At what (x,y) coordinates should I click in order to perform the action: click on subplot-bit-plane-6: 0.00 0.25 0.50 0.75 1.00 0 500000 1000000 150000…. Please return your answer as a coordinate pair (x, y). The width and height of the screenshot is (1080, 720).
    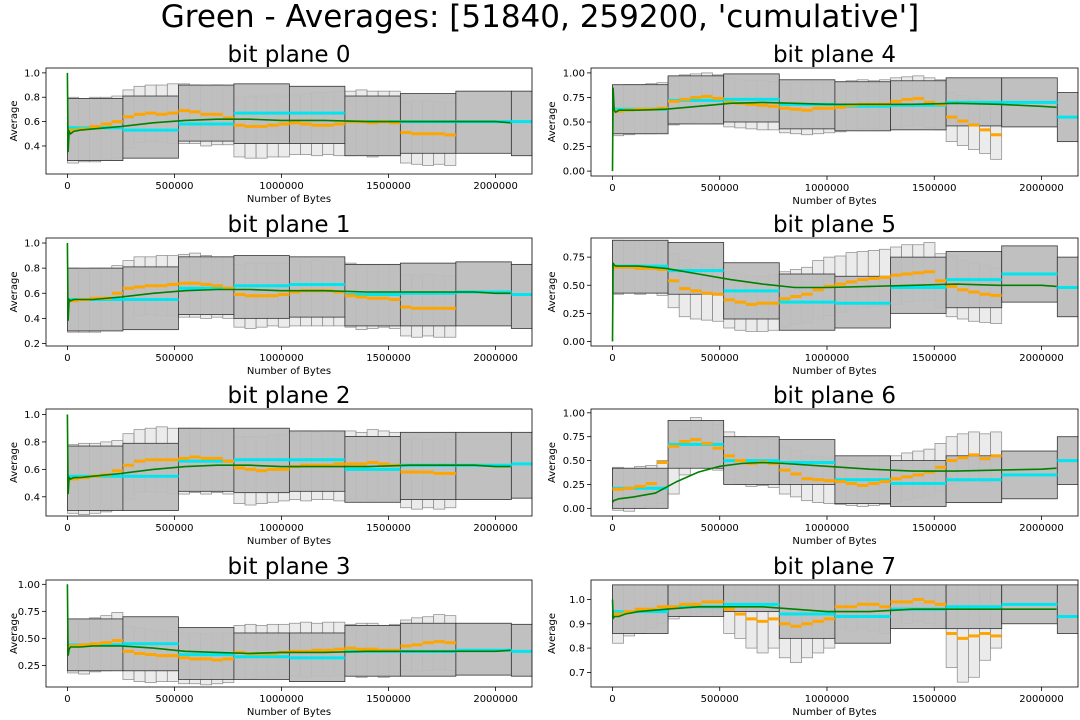
    Looking at the image, I should click on (813, 465).